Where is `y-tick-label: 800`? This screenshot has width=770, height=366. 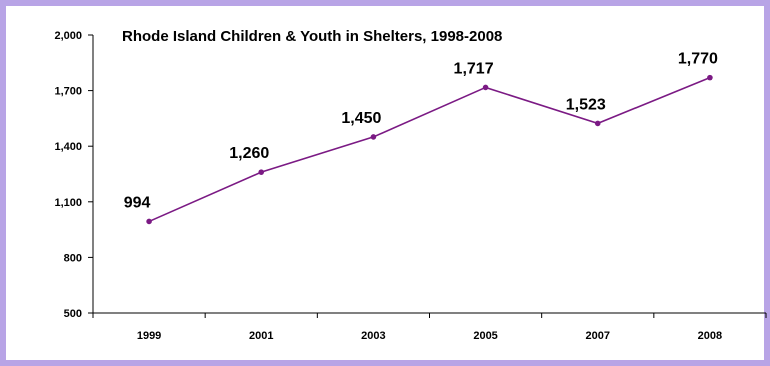
y-tick-label: 800 is located at coordinates (73, 258).